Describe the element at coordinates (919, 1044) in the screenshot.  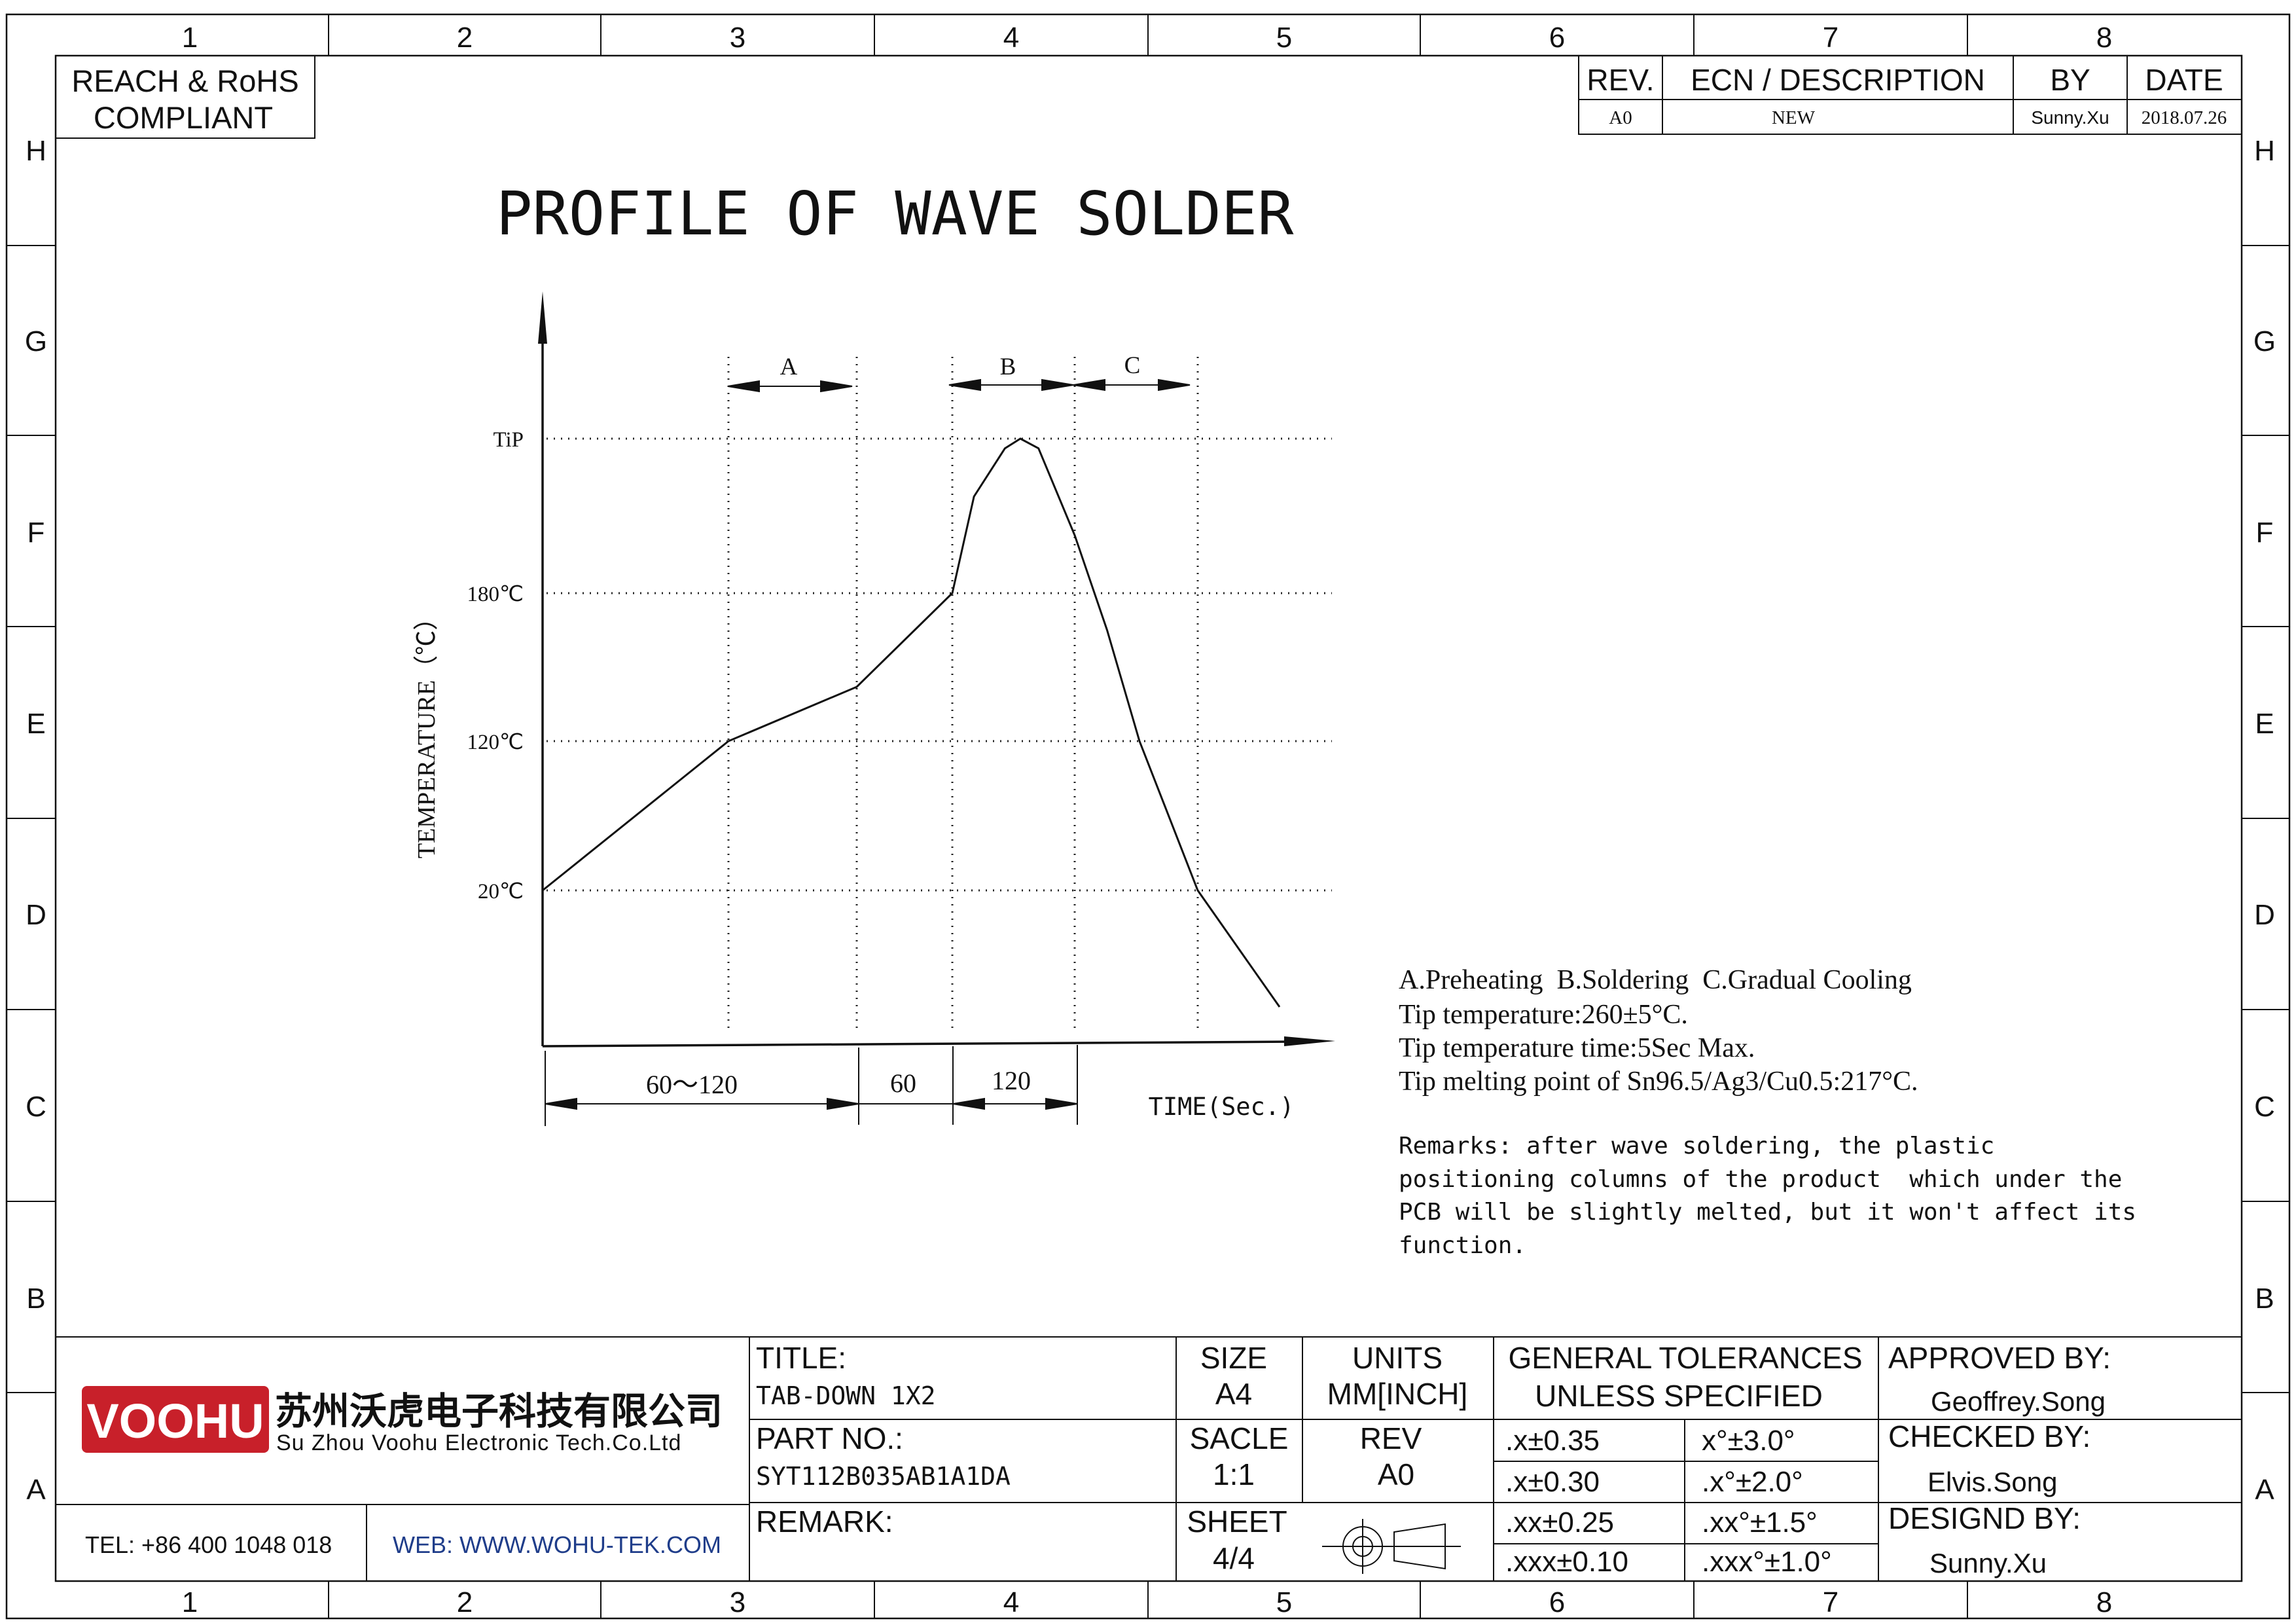
I see `x-axis` at that location.